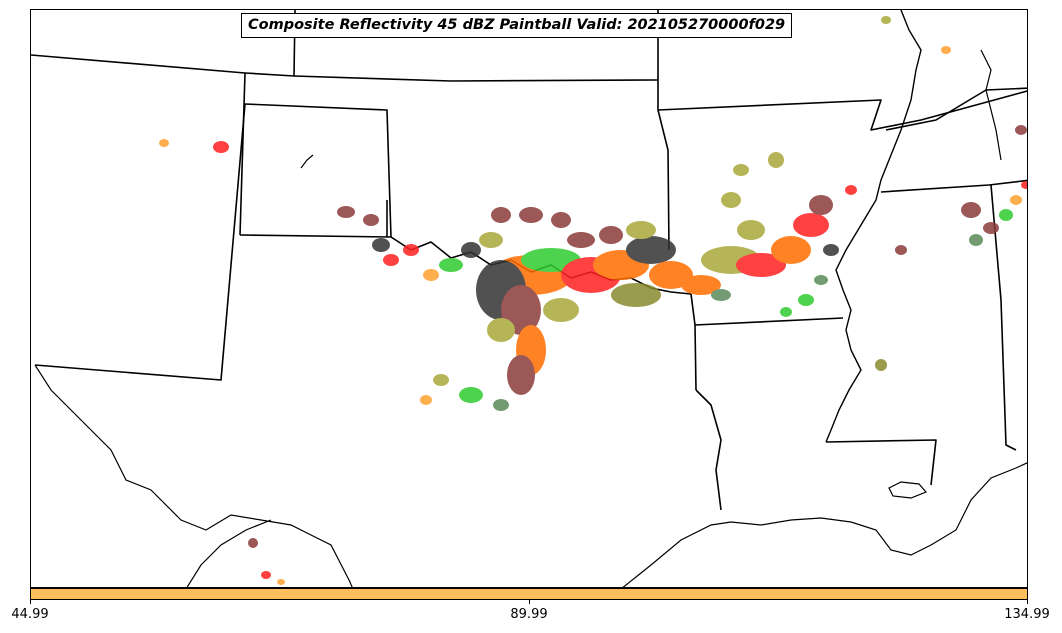  What do you see at coordinates (769, 321) in the screenshot?
I see `border-mo-ar` at bounding box center [769, 321].